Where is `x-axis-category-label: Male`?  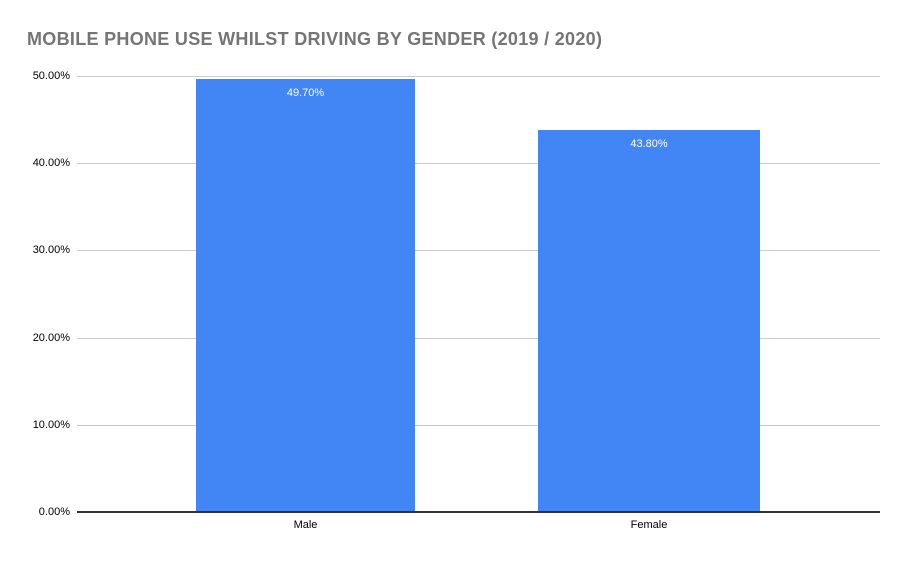
x-axis-category-label: Male is located at coordinates (305, 525).